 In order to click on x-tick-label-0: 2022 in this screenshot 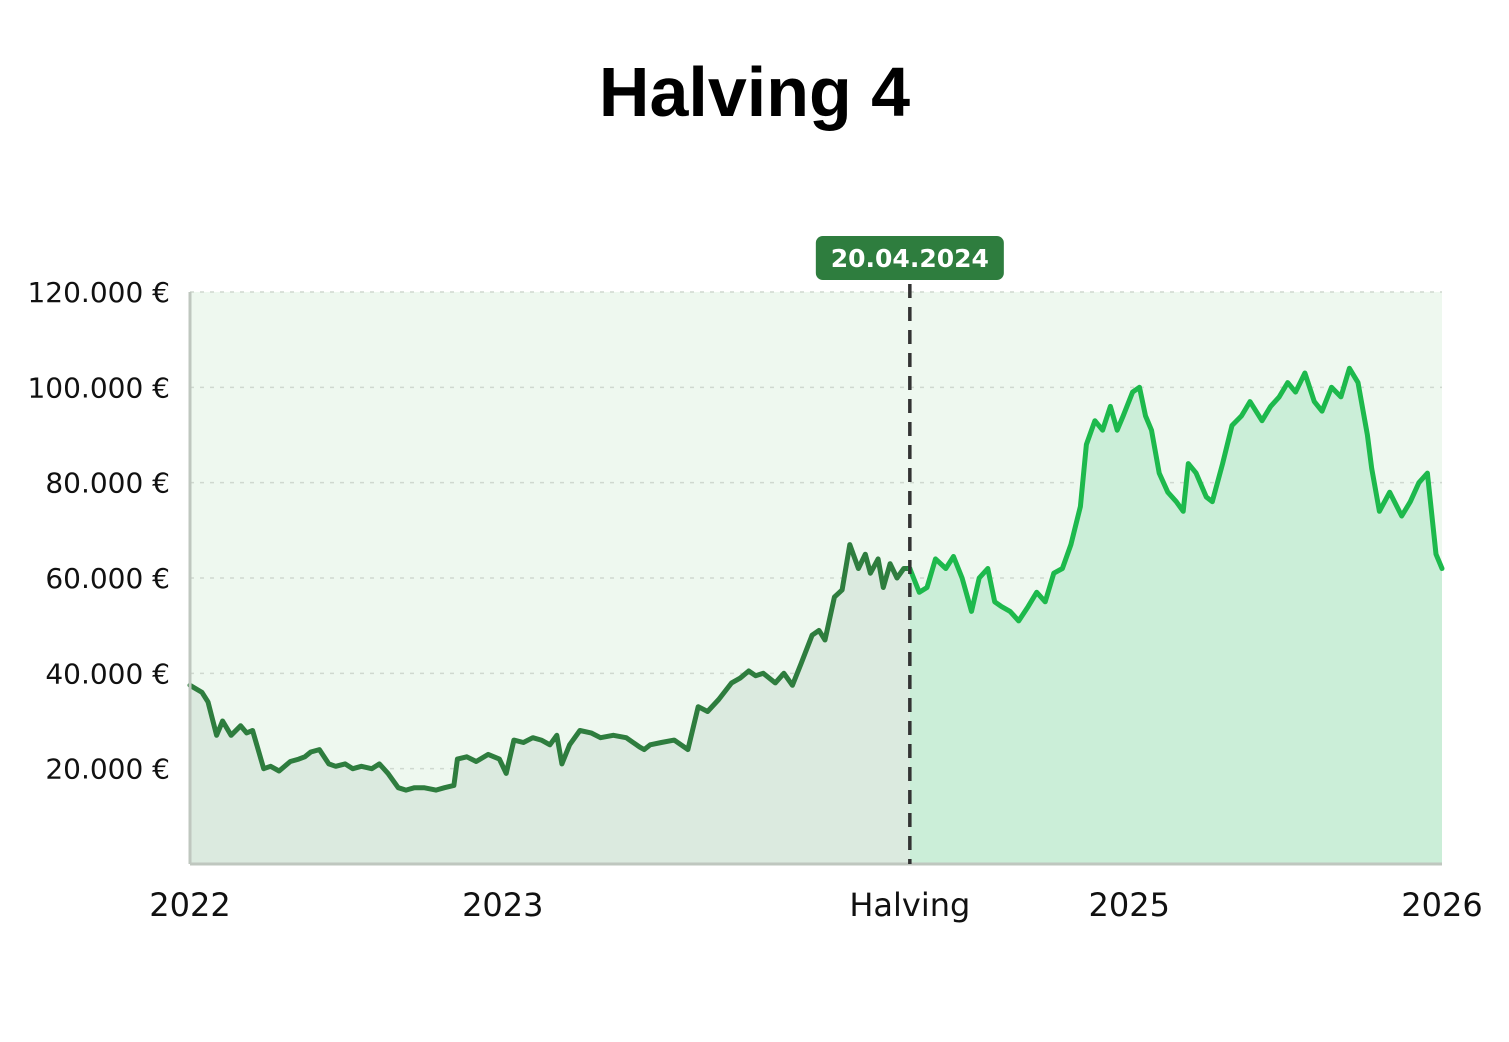, I will do `click(189, 905)`.